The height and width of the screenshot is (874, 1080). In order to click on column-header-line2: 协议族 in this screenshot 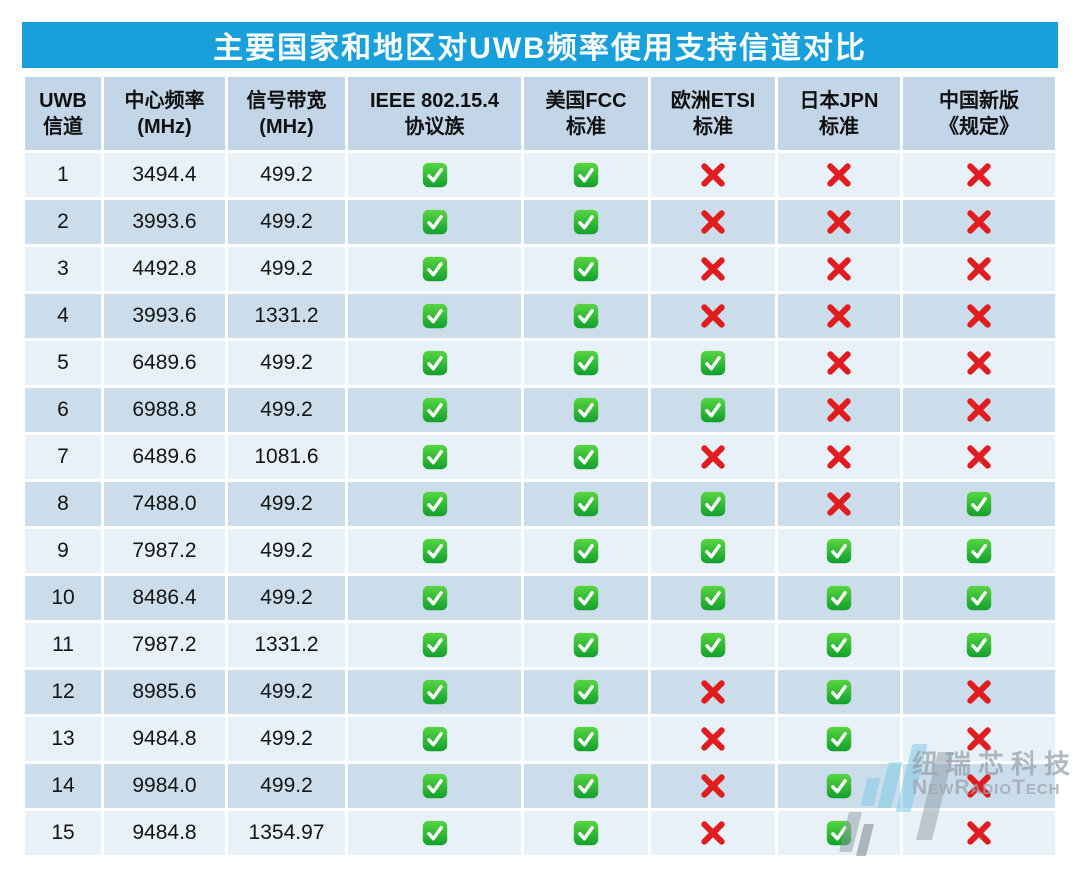, I will do `click(434, 126)`.